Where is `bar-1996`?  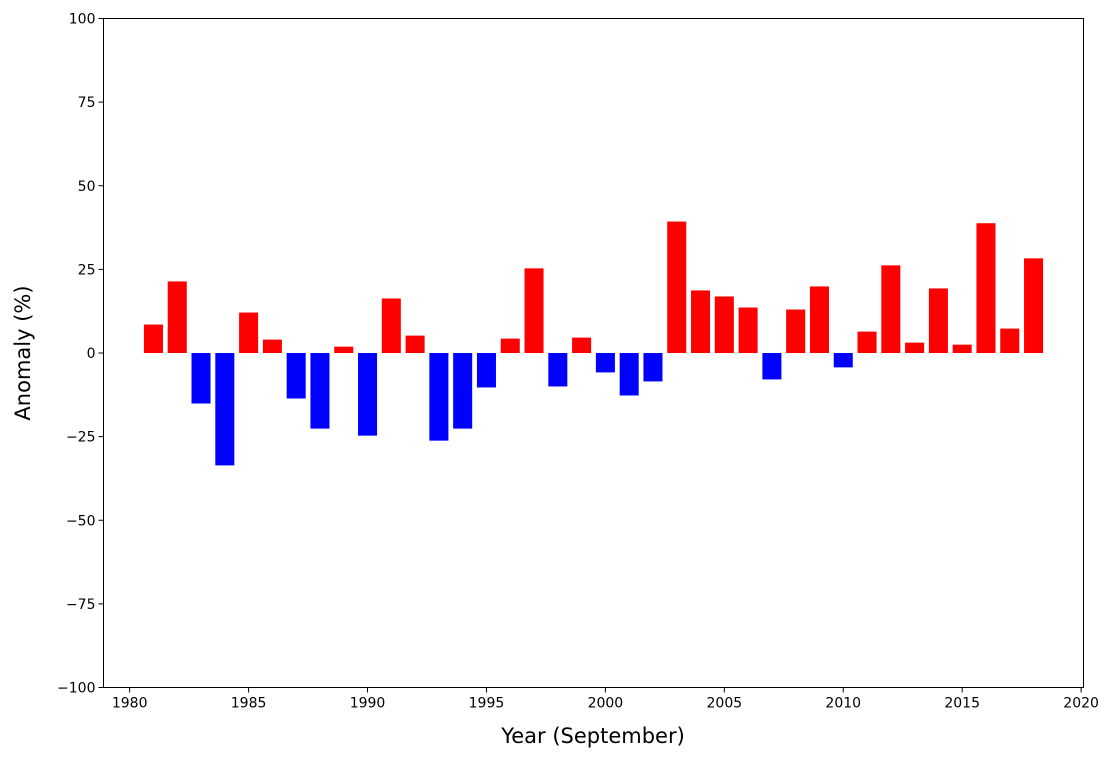
bar-1996 is located at coordinates (510, 345).